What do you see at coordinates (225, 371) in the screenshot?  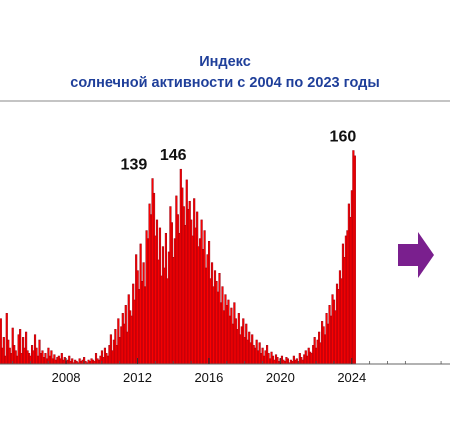 I see `x-axis: 2008 2012 2016 2020 2024` at bounding box center [225, 371].